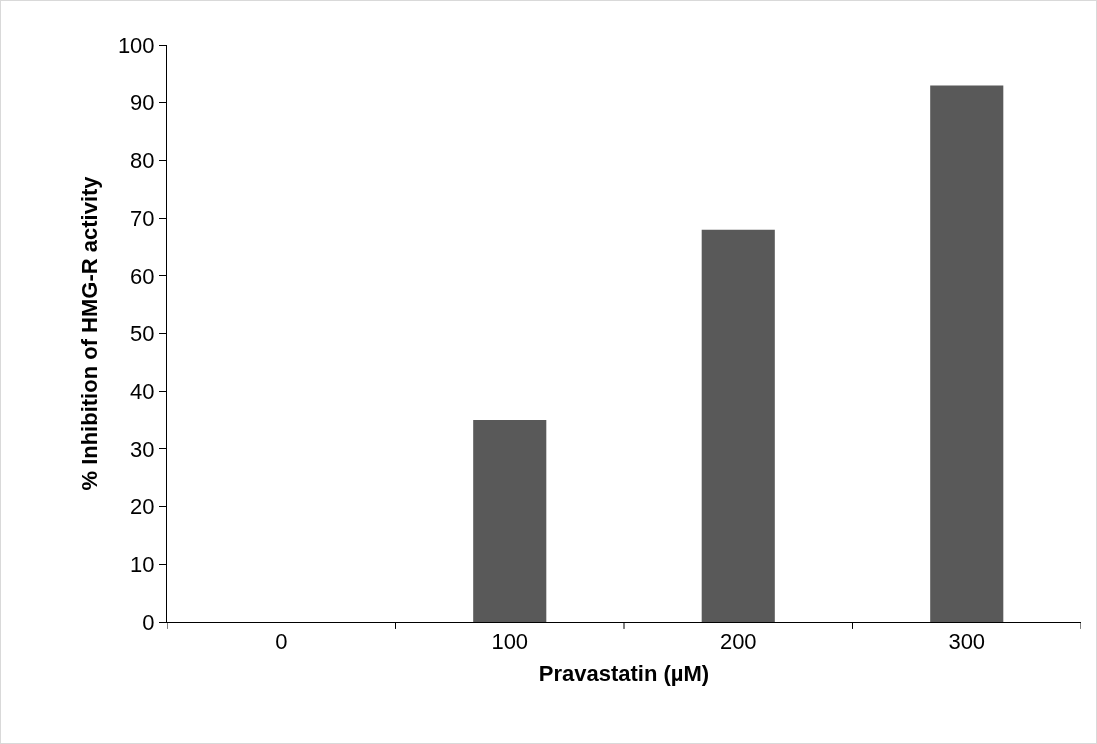  What do you see at coordinates (624, 674) in the screenshot?
I see `x-axis-title: Pravastatin (µM)` at bounding box center [624, 674].